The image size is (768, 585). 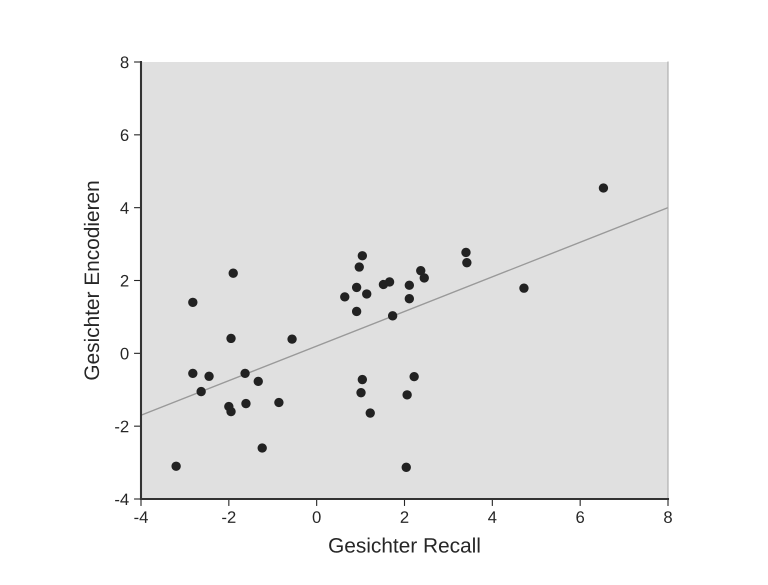 I want to click on x-tick-label: 8, so click(x=668, y=517).